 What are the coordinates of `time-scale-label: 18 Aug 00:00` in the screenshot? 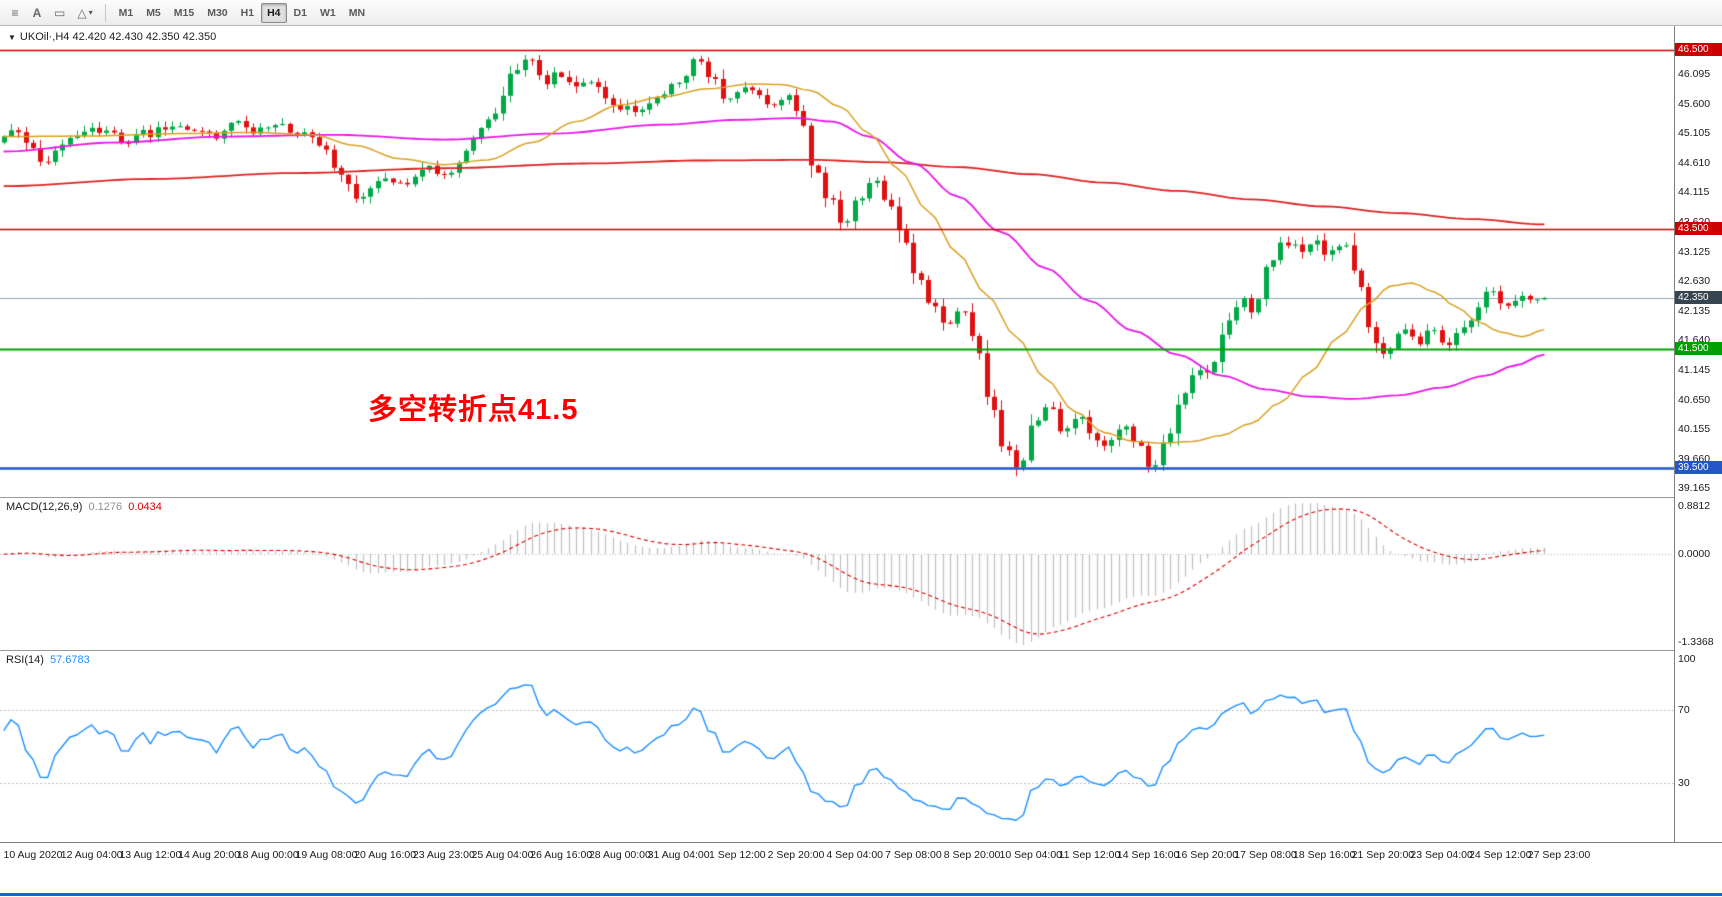 It's located at (267, 855).